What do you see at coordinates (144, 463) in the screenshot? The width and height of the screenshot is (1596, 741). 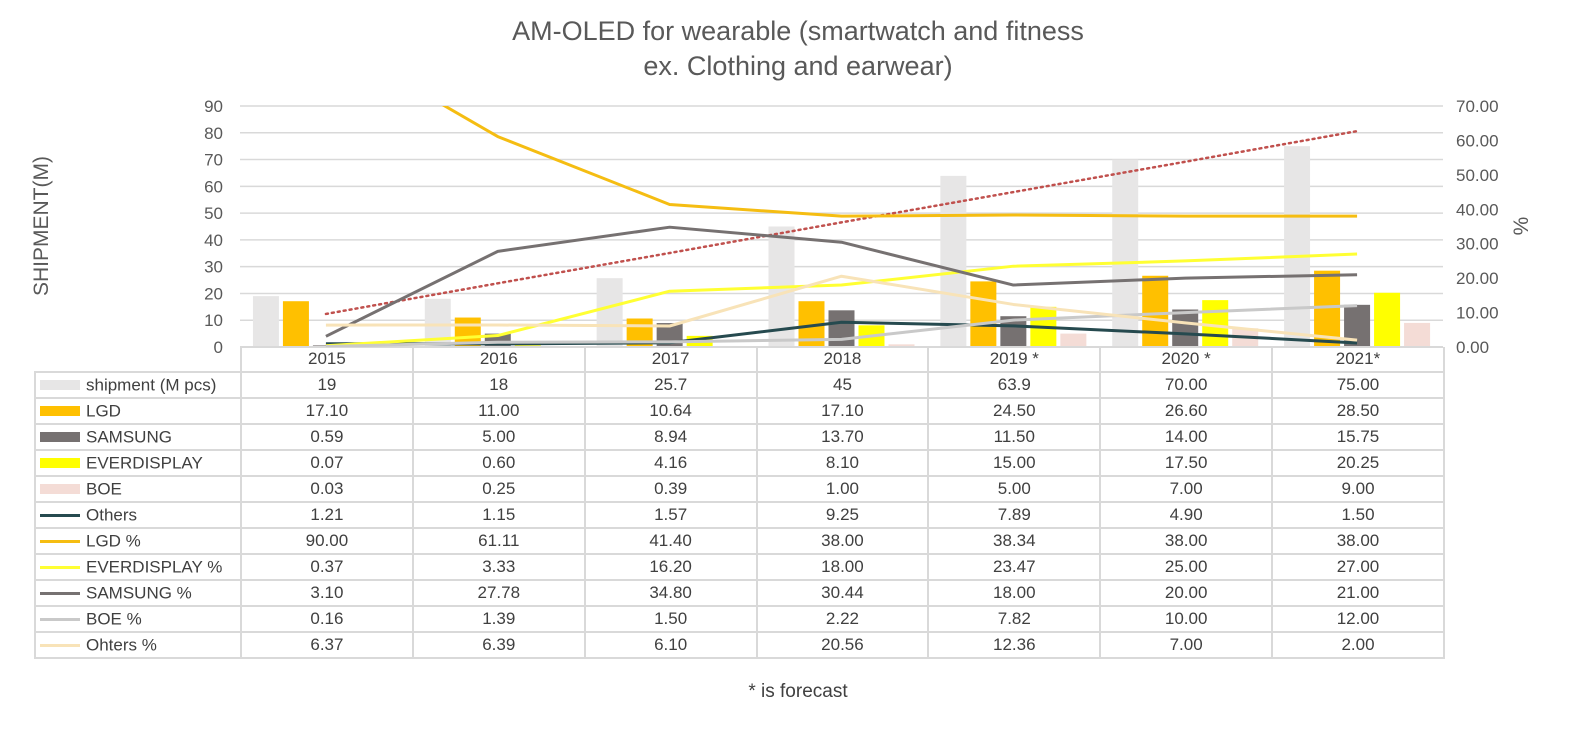 I see `legend-label: EVERDISPLAY` at bounding box center [144, 463].